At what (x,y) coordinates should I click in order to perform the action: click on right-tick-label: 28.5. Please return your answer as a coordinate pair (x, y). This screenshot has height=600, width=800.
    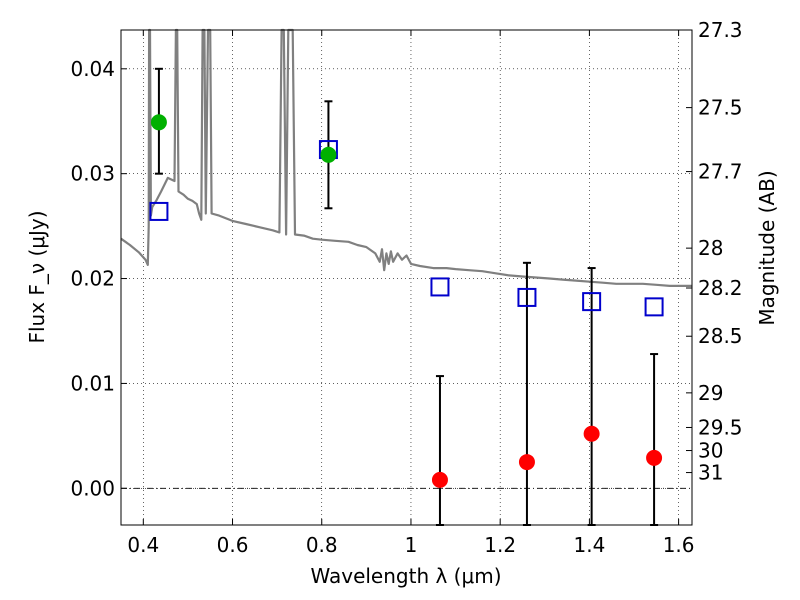
    Looking at the image, I should click on (720, 336).